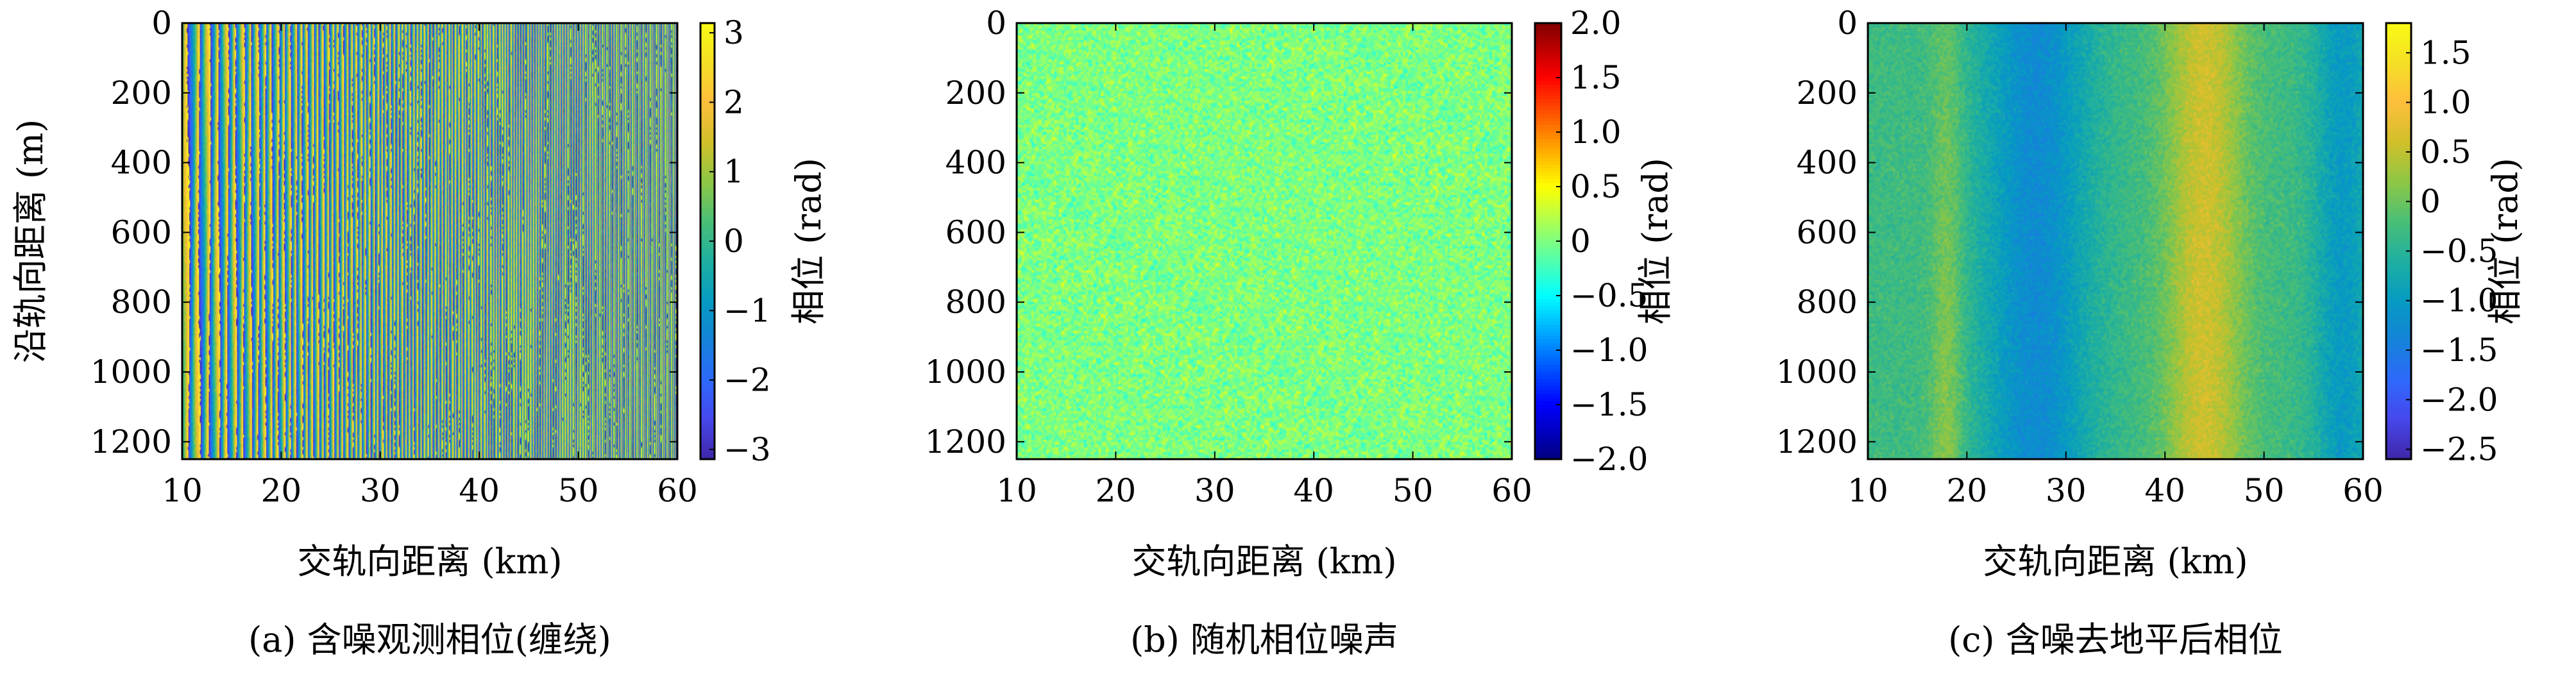  What do you see at coordinates (1827, 162) in the screenshot?
I see `y-tick-label: 400` at bounding box center [1827, 162].